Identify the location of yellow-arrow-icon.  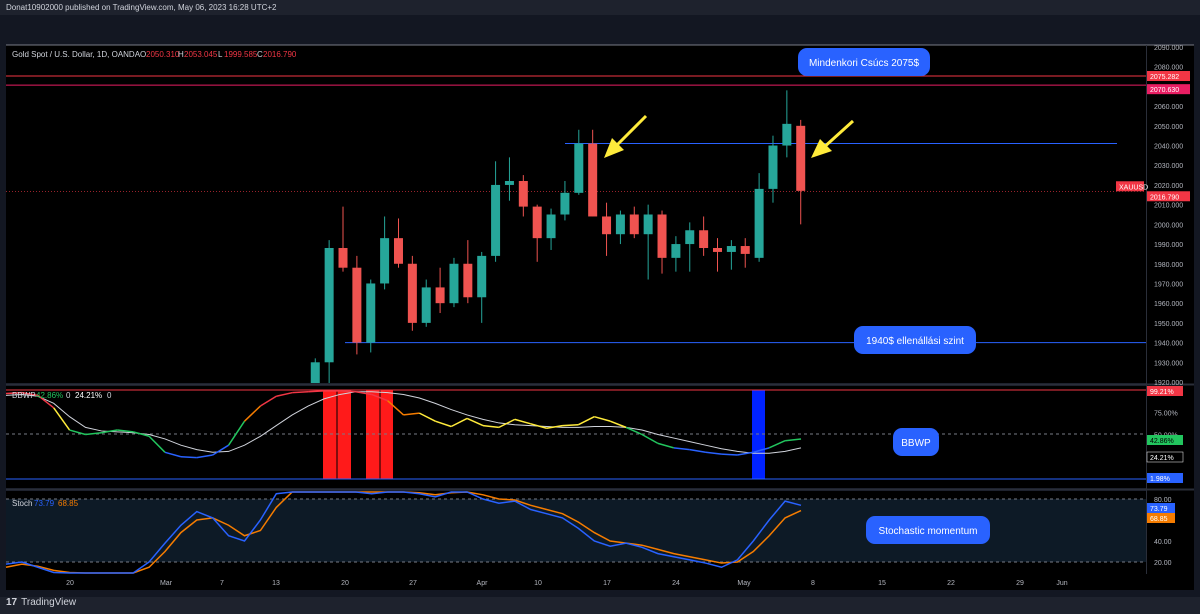
(833, 138).